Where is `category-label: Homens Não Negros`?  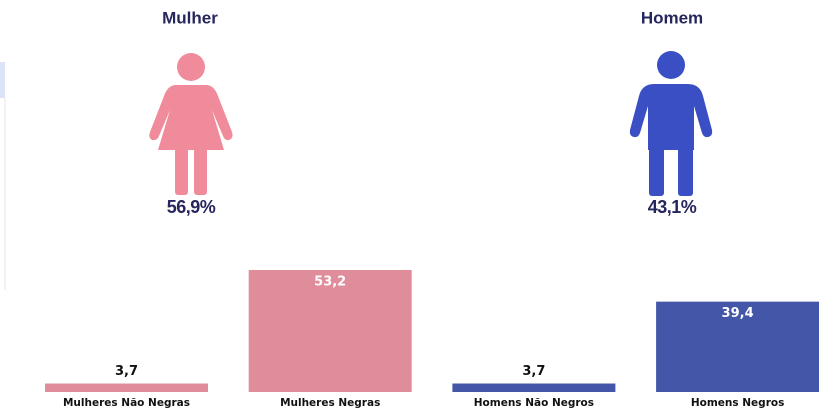 category-label: Homens Não Negros is located at coordinates (534, 403).